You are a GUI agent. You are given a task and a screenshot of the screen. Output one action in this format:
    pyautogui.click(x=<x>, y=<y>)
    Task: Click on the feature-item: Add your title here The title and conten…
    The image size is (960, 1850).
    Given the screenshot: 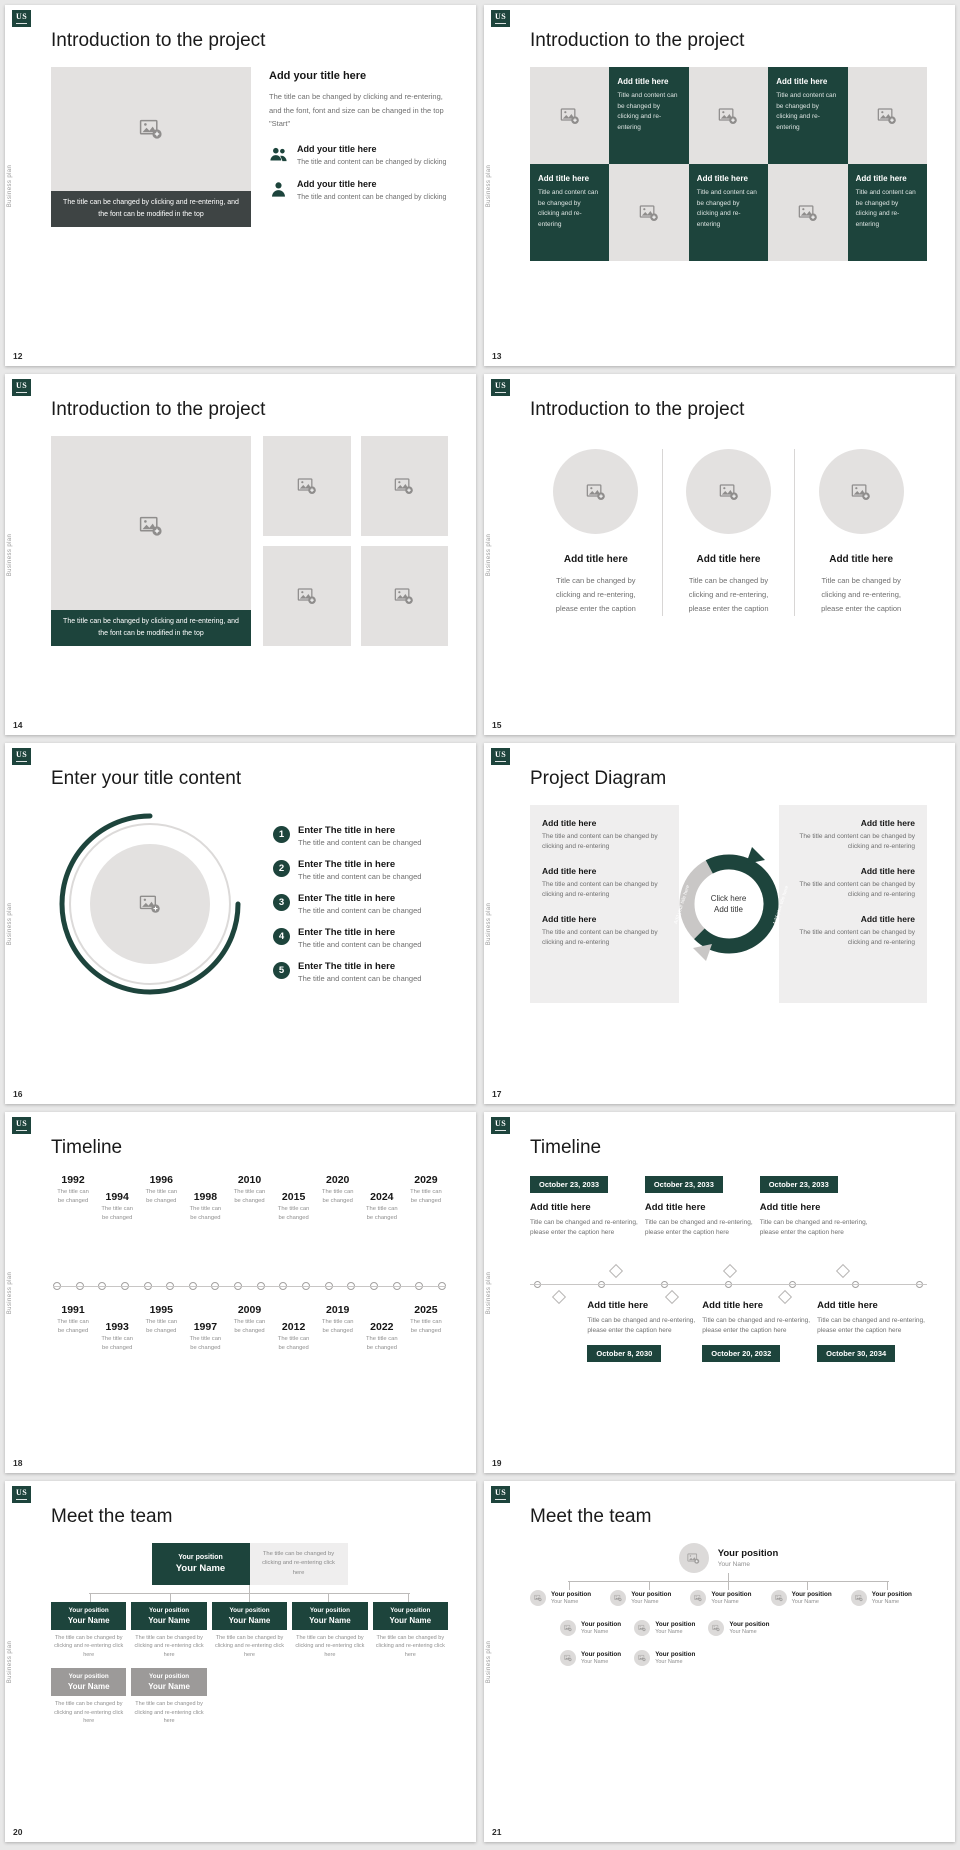 What is the action you would take?
    pyautogui.click(x=358, y=156)
    